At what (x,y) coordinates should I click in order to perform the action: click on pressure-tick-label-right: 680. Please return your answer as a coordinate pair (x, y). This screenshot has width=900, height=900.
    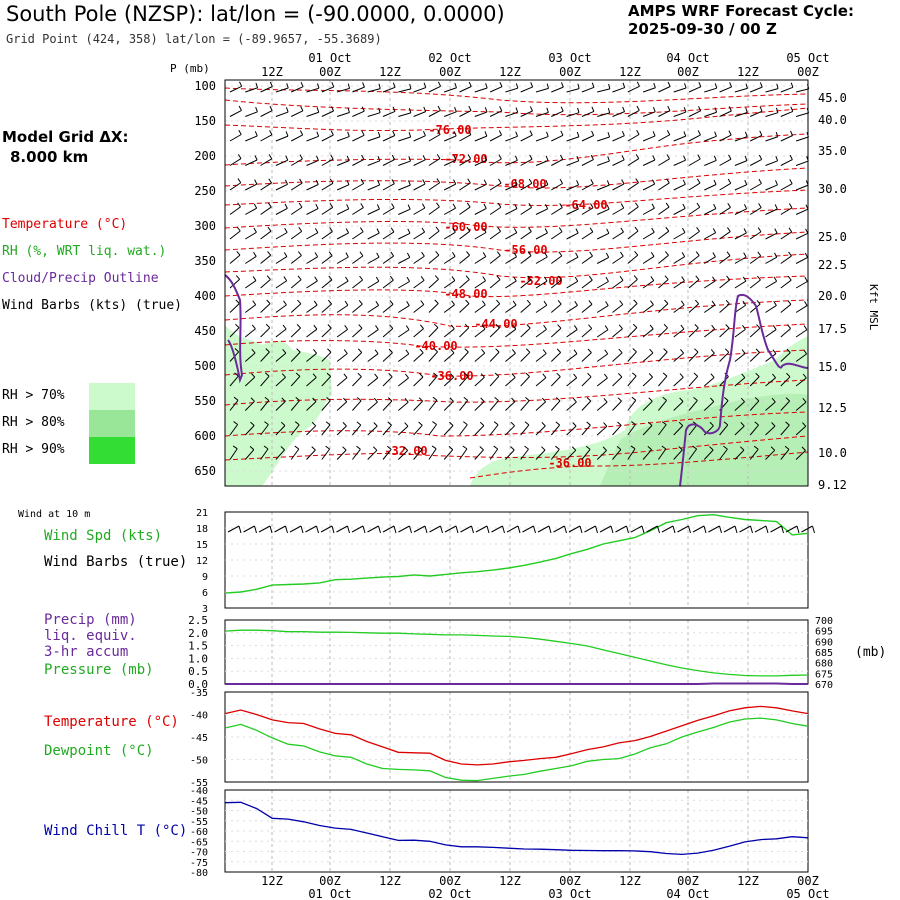
    Looking at the image, I should click on (824, 664).